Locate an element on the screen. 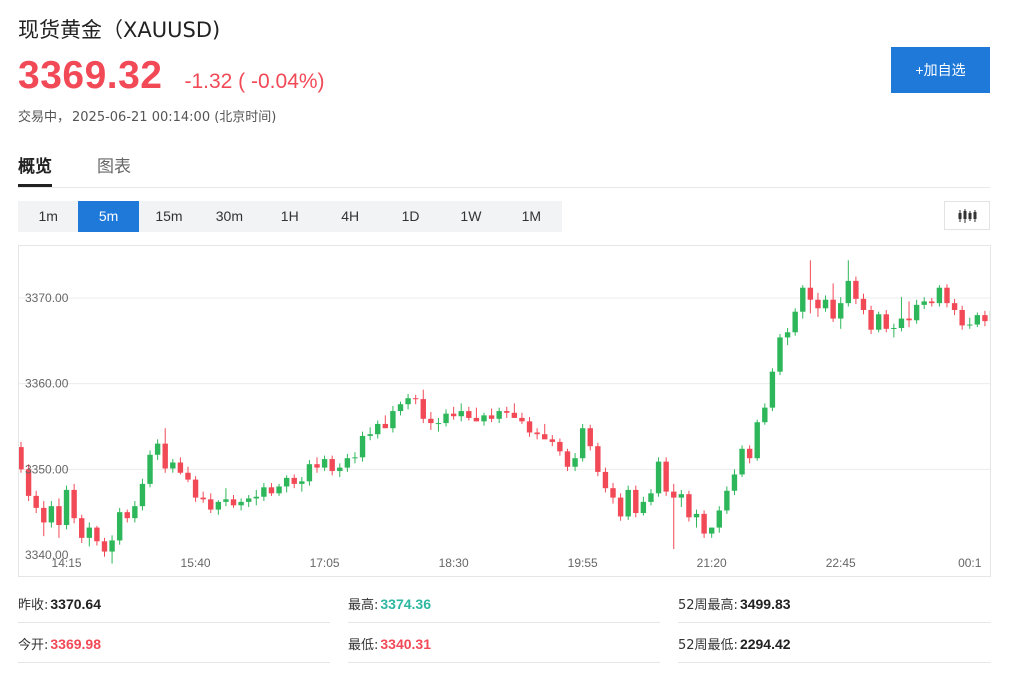 This screenshot has width=1009, height=690. interval-selector: 1m 5m 15m 30m 1H 4H 1D 1W 1M is located at coordinates (290, 216).